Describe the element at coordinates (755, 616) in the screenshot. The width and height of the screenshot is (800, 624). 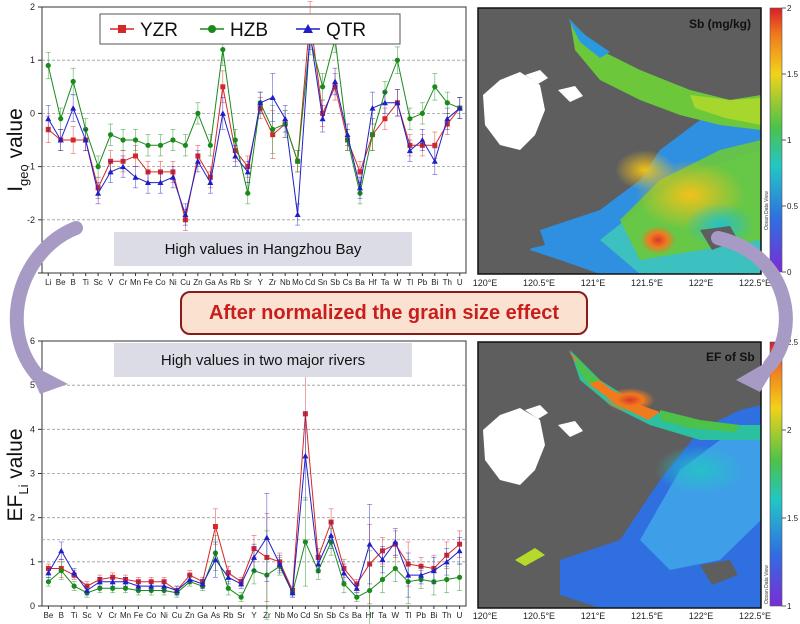
I see `map_ef-xtick-label: 122.5°E` at that location.